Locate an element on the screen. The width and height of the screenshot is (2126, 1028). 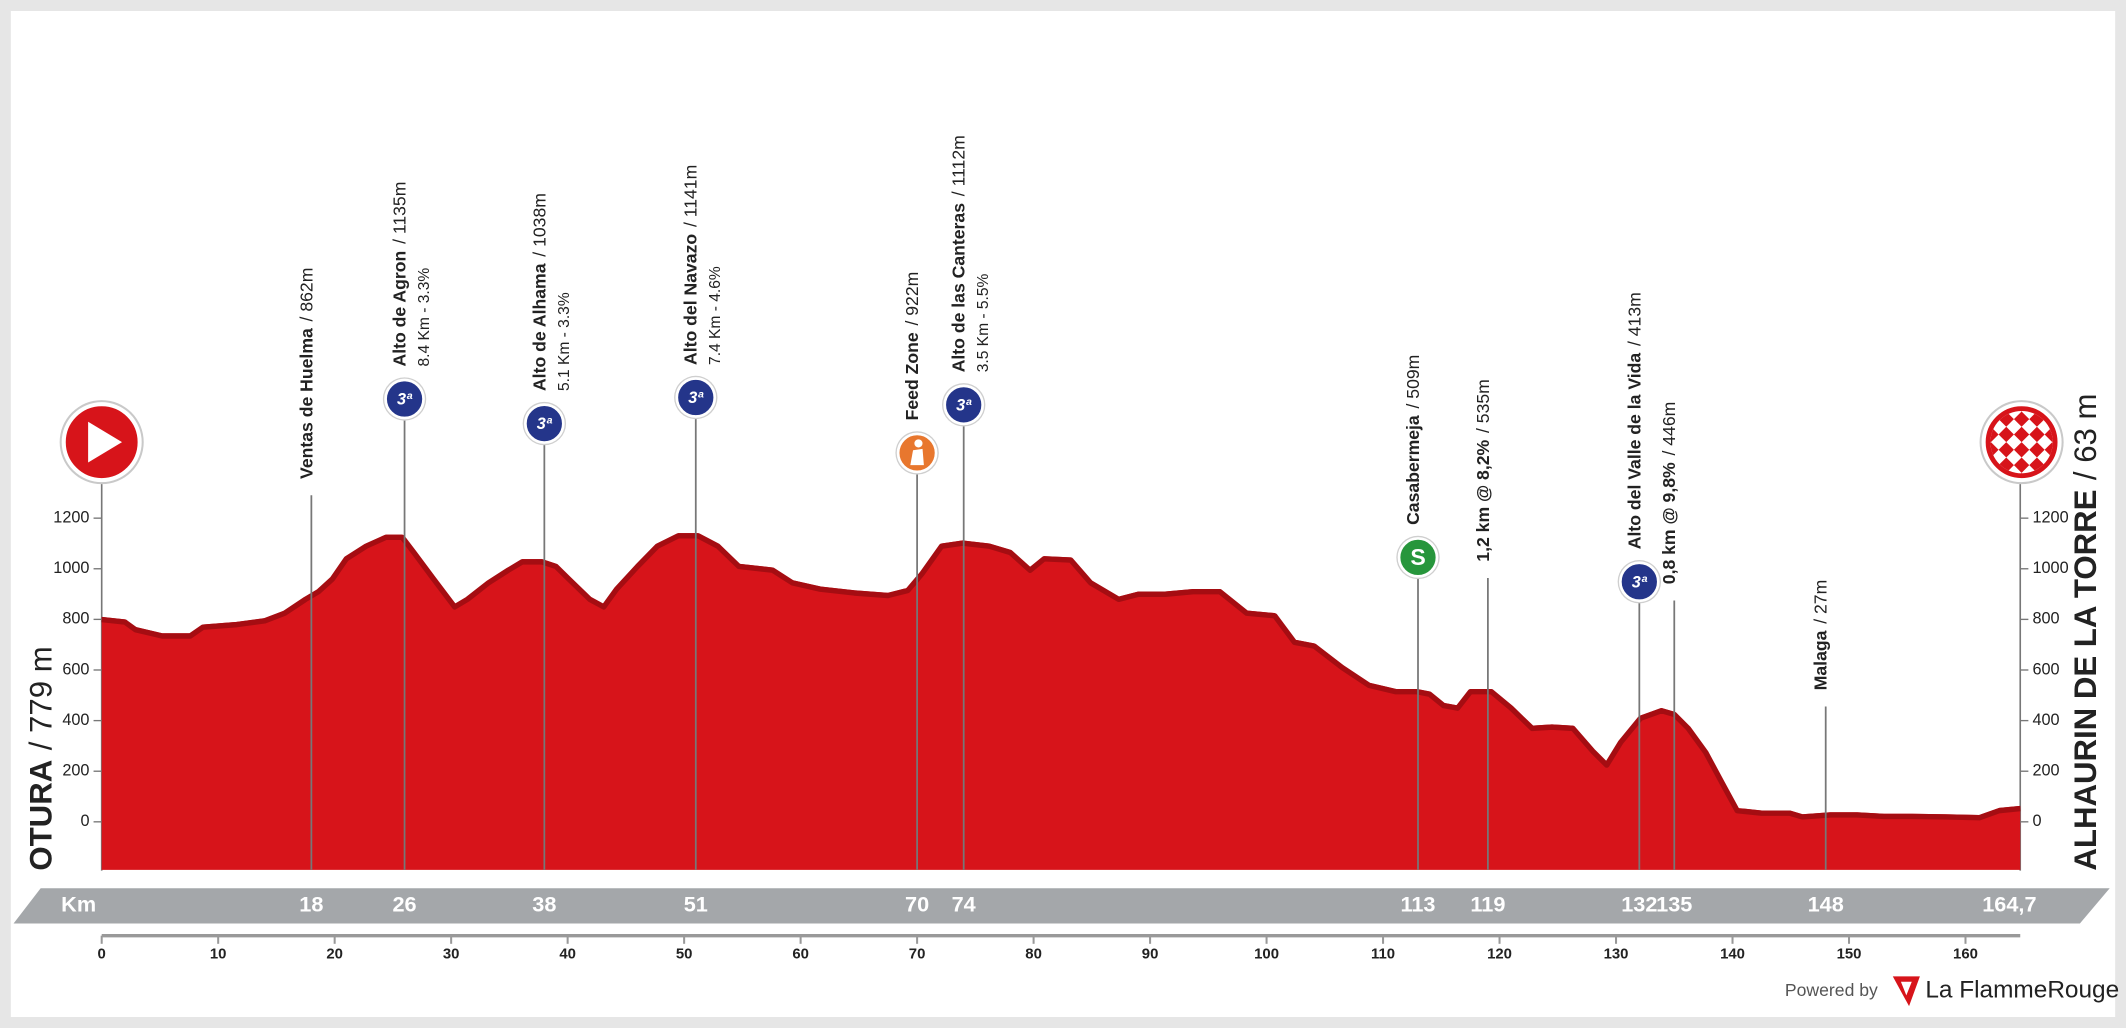
poi-label: Feed Zone / 922m is located at coordinates (912, 346).